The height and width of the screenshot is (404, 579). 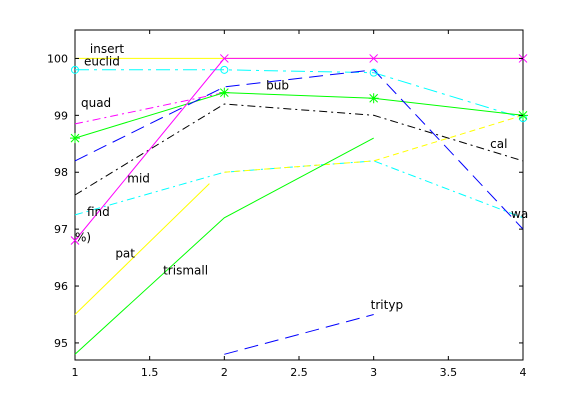 I want to click on series-label: trityp, so click(x=387, y=305).